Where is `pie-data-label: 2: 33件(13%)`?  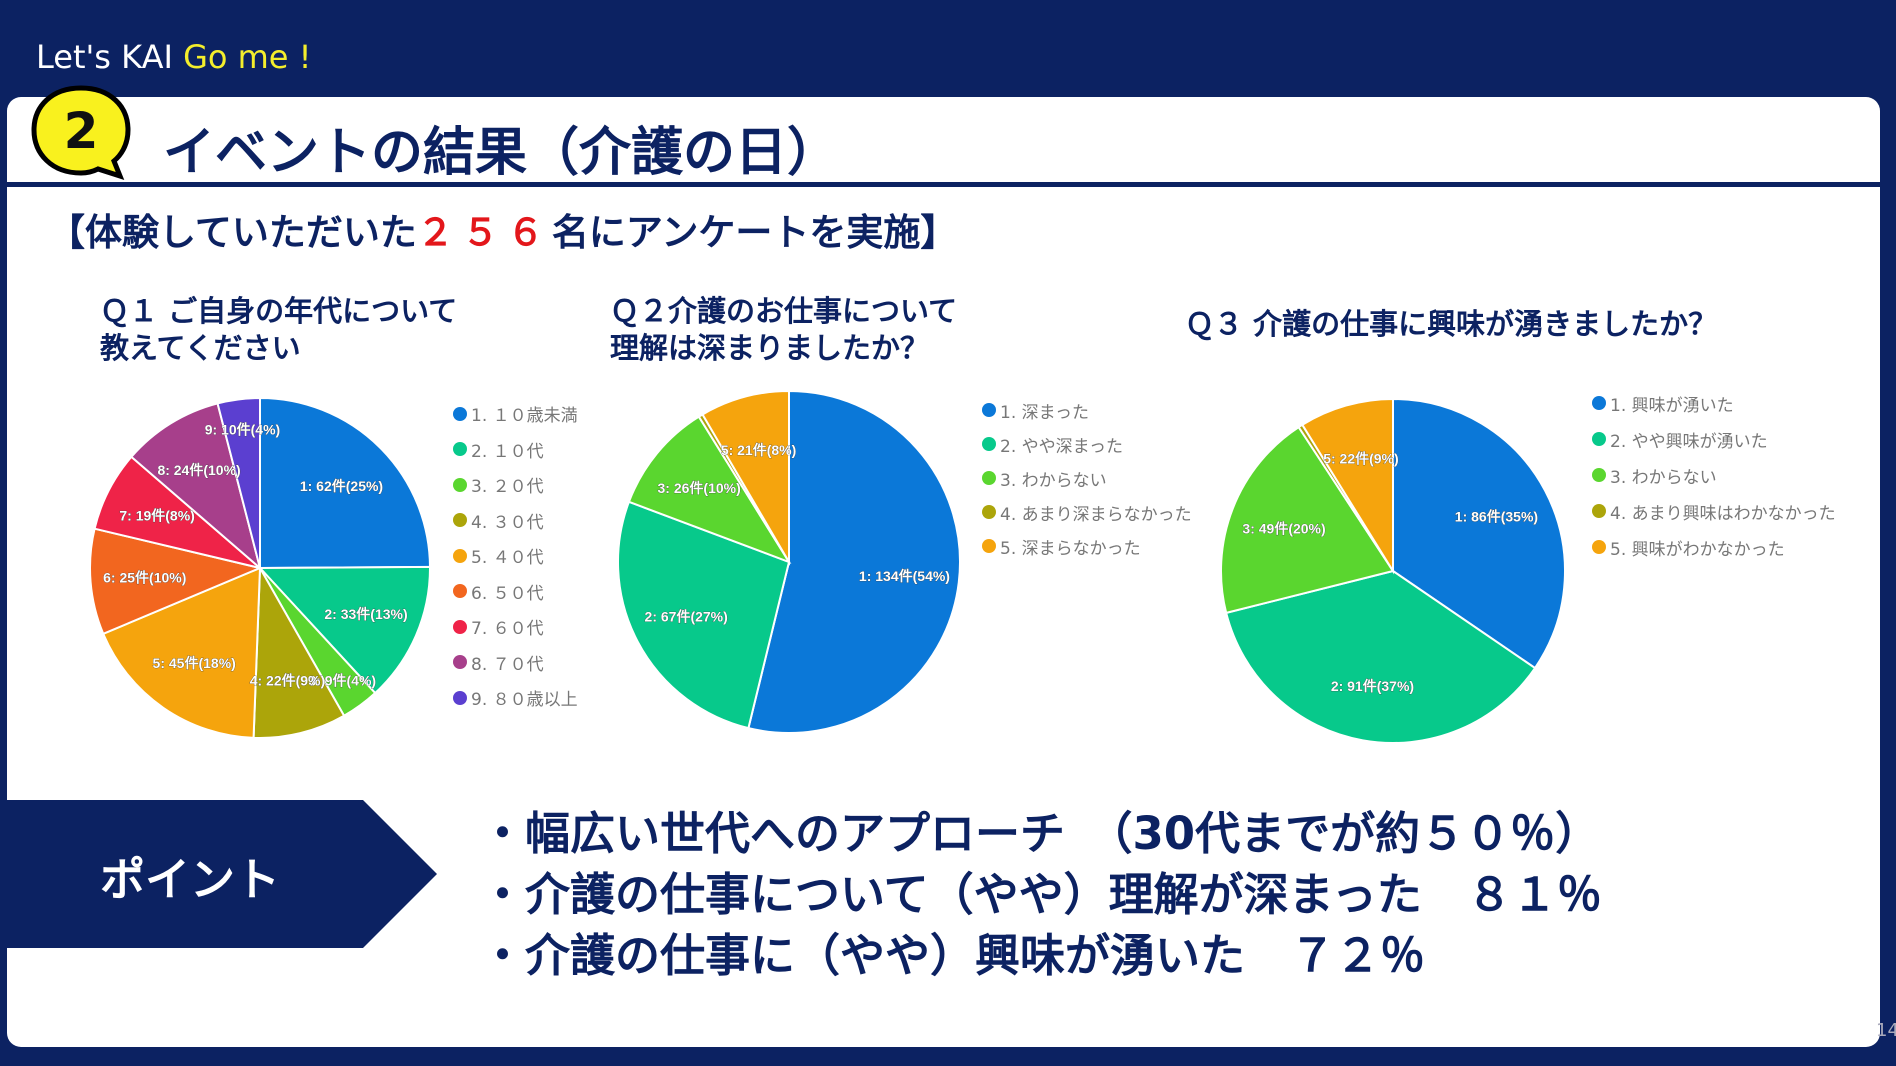
pie-data-label: 2: 33件(13%) is located at coordinates (365, 614).